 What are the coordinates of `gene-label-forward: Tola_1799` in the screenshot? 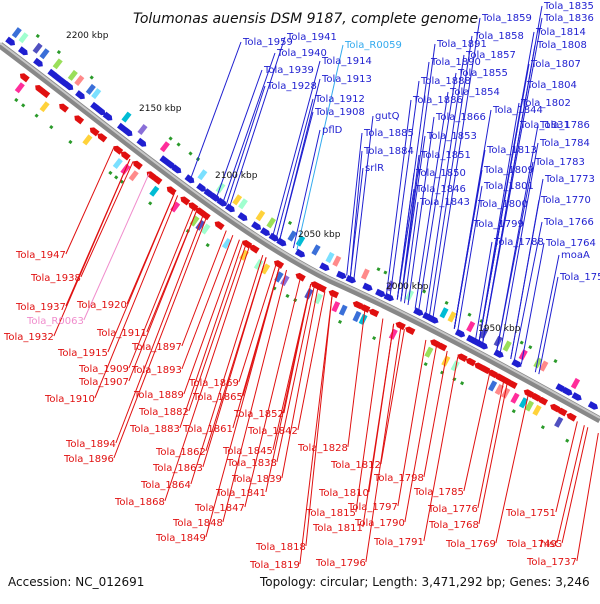 It's located at (498, 224).